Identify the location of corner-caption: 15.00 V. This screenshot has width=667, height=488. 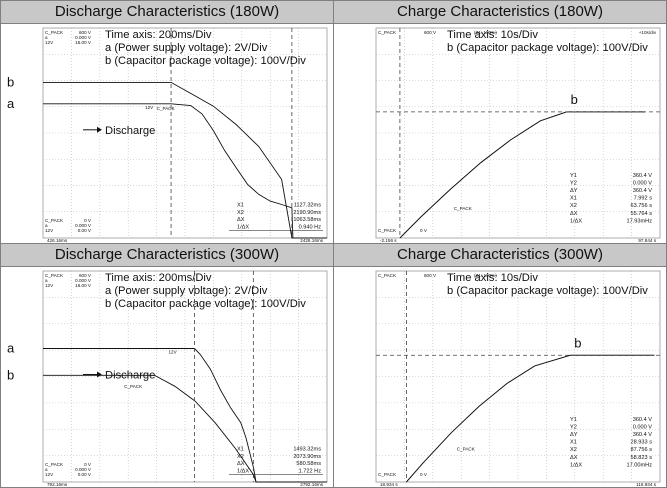
(83, 42).